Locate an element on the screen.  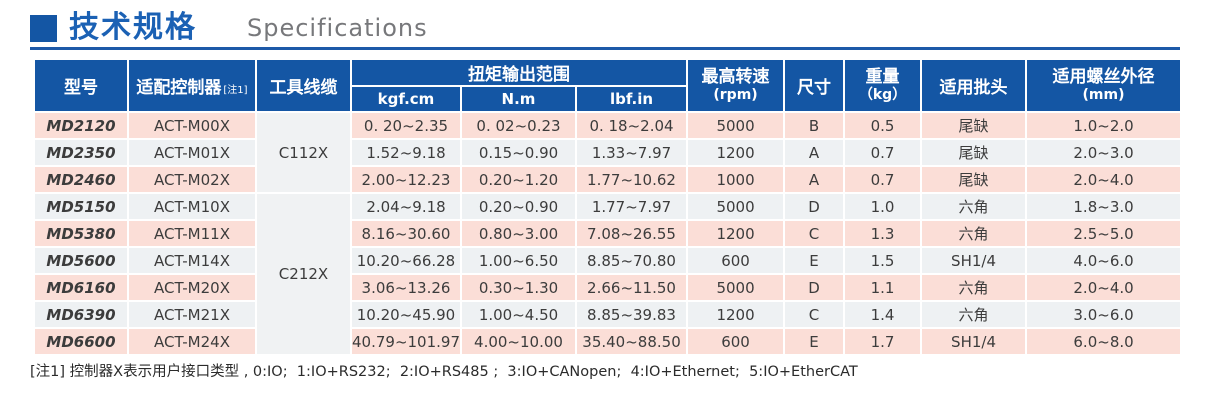
weight-cell: 1.5 is located at coordinates (883, 260).